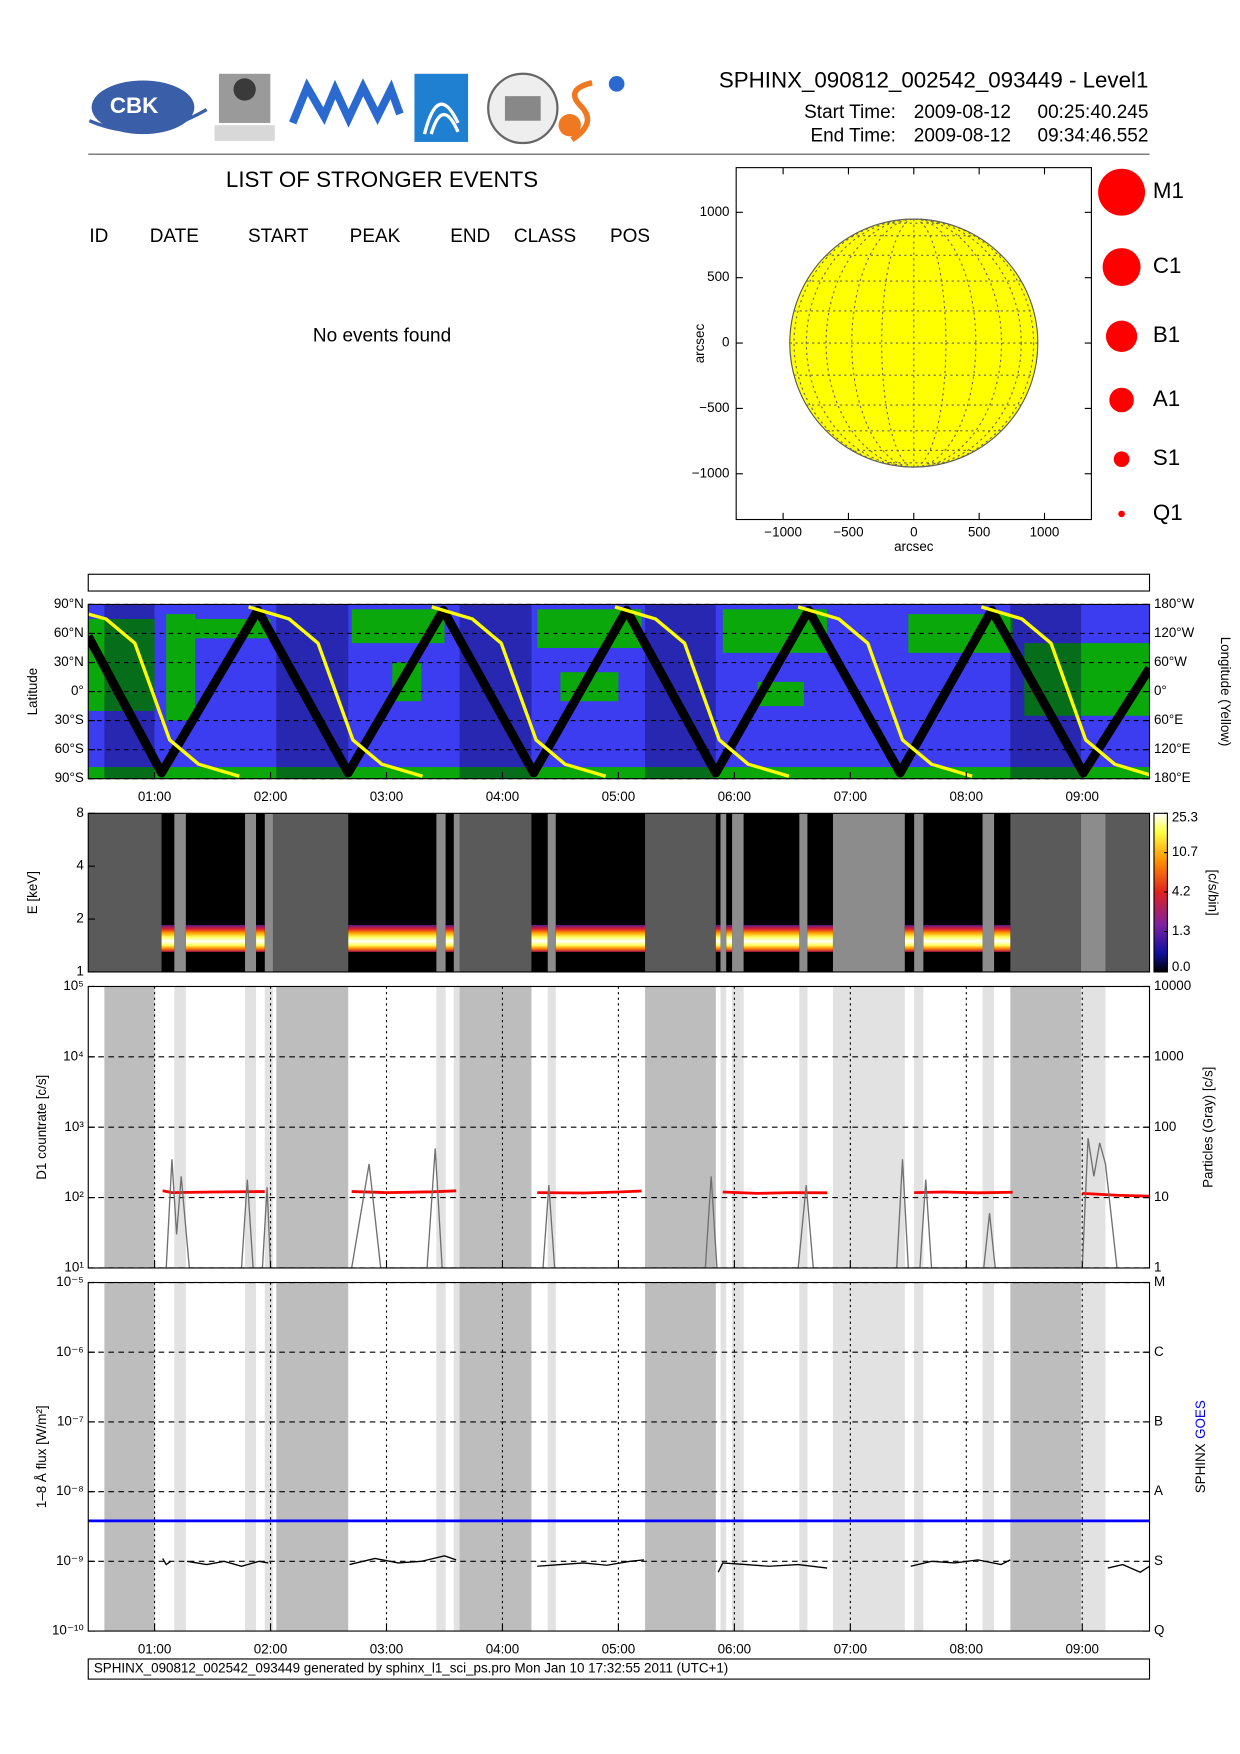  What do you see at coordinates (630, 236) in the screenshot?
I see `column-header: POS` at bounding box center [630, 236].